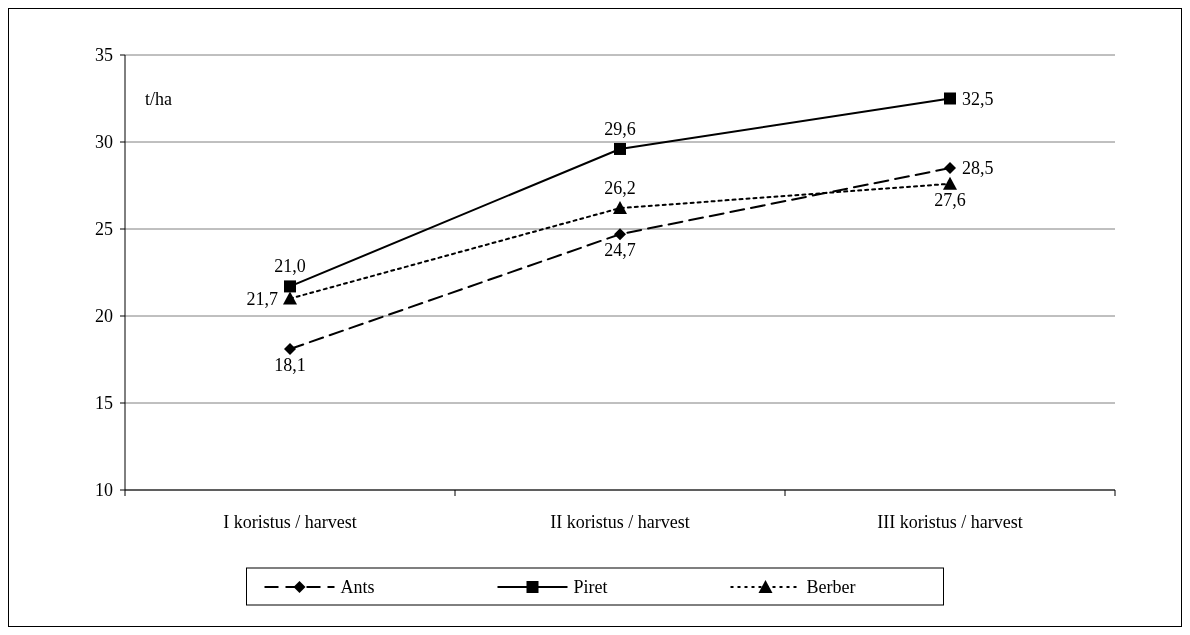 Image resolution: width=1190 pixels, height=635 pixels. I want to click on x-tick-label: II koristus / harvest, so click(620, 522).